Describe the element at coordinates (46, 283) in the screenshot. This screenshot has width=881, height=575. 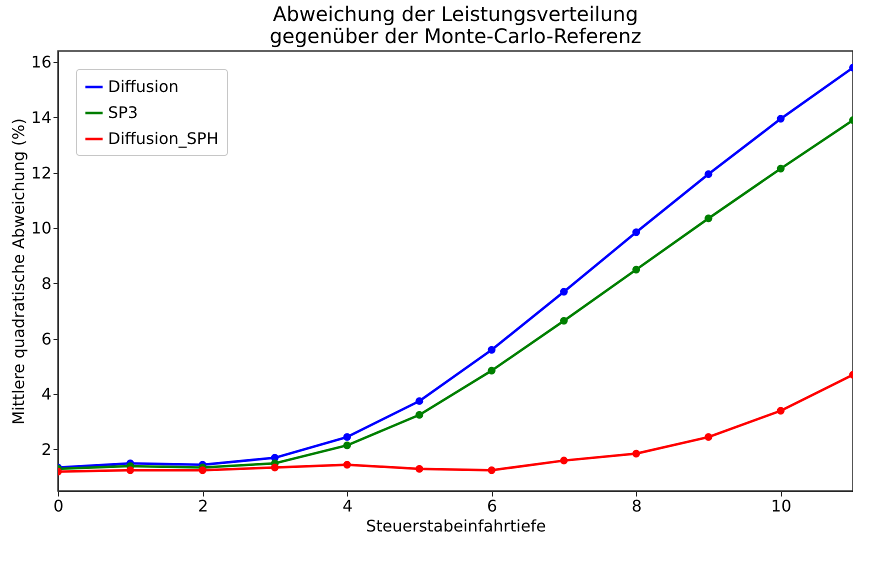
I see `y-tick-label: 8` at that location.